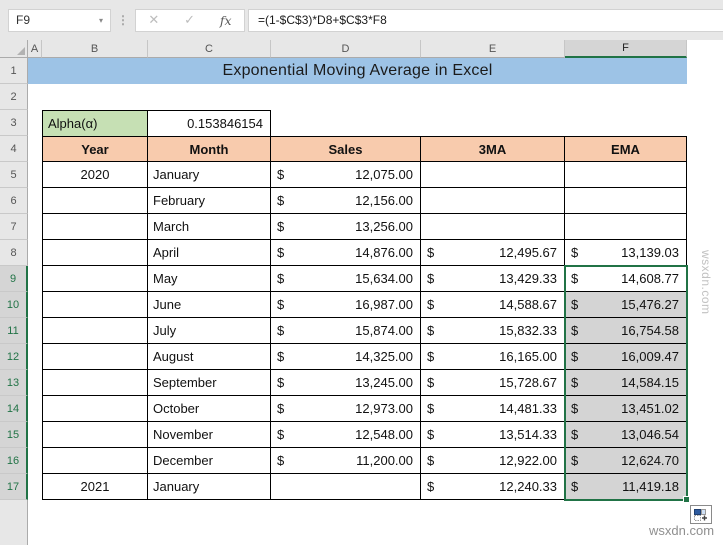 This screenshot has width=723, height=545. What do you see at coordinates (209, 305) in the screenshot?
I see `cell-C10: June` at bounding box center [209, 305].